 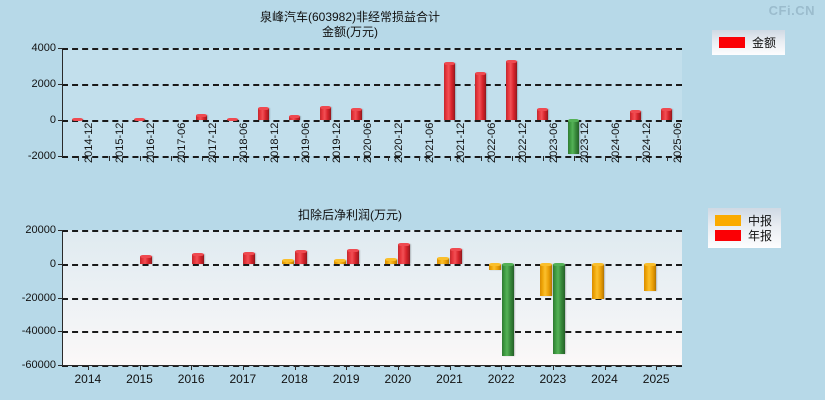 I want to click on top-chart-subtitle: 金额(万元), so click(x=350, y=32).